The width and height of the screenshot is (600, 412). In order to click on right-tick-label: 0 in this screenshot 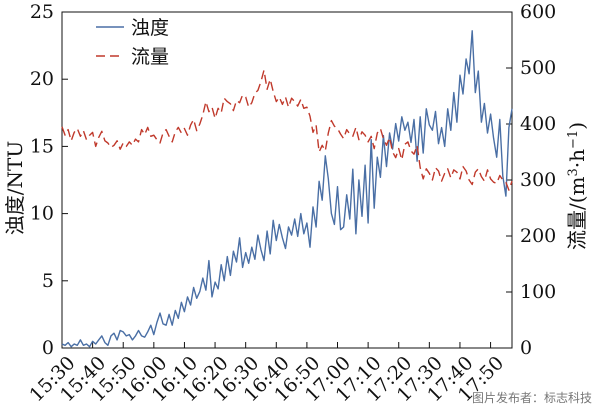, I will do `click(526, 348)`.